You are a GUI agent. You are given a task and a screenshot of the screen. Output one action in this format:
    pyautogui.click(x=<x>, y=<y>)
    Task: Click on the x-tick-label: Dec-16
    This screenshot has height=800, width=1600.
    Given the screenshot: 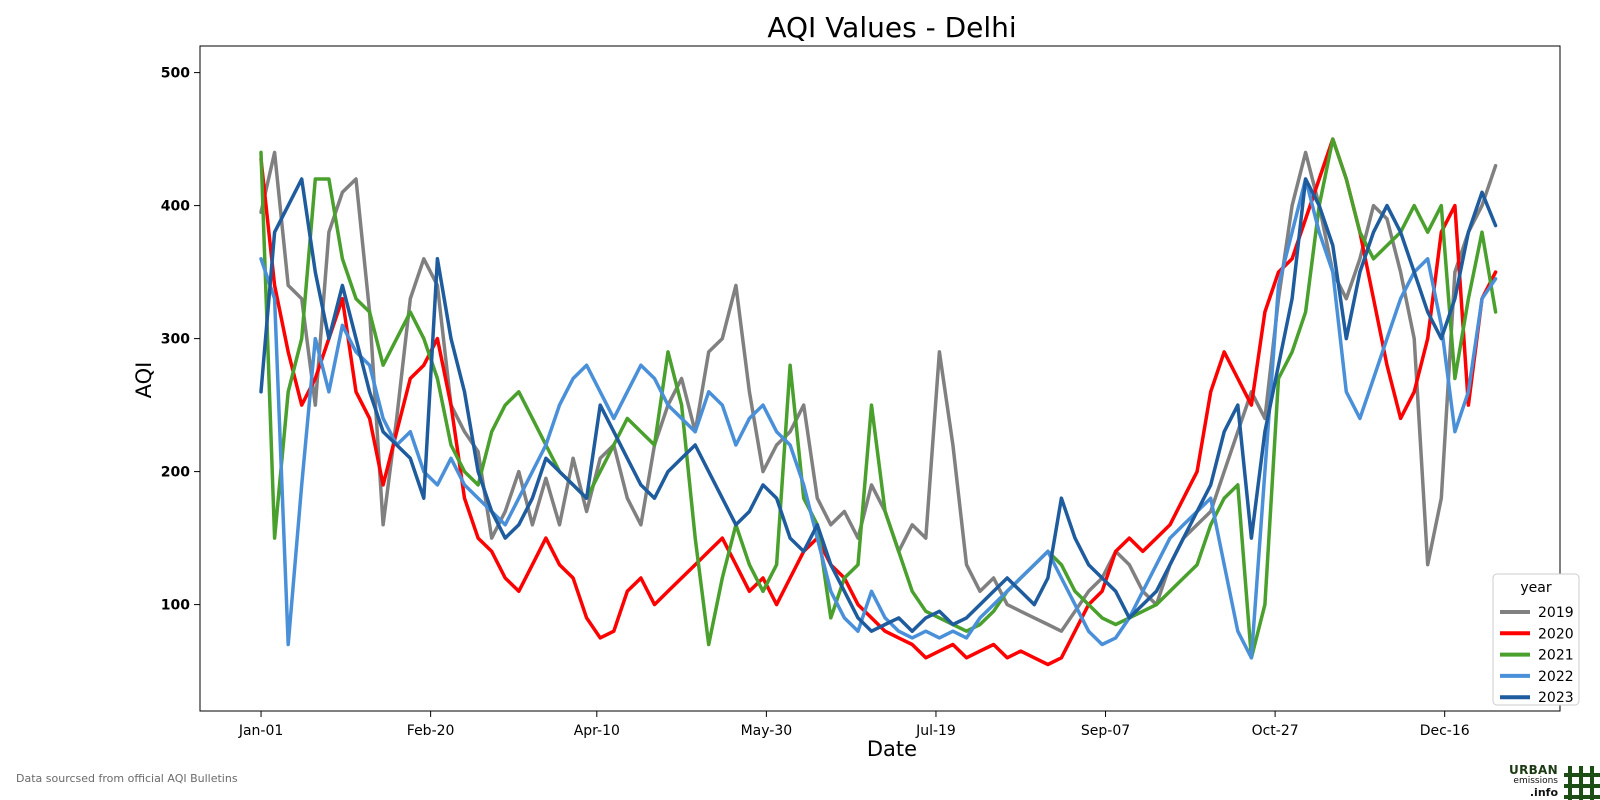 What is the action you would take?
    pyautogui.click(x=1445, y=731)
    